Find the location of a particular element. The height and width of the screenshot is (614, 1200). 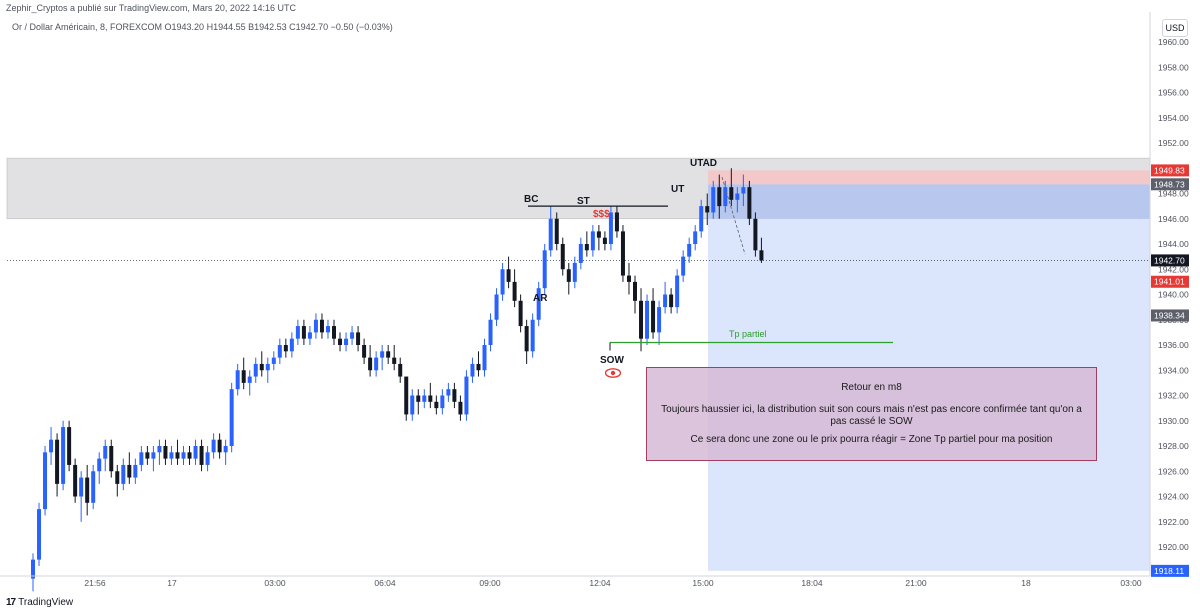

y-tick-label: 1960.00 is located at coordinates (1173, 42).